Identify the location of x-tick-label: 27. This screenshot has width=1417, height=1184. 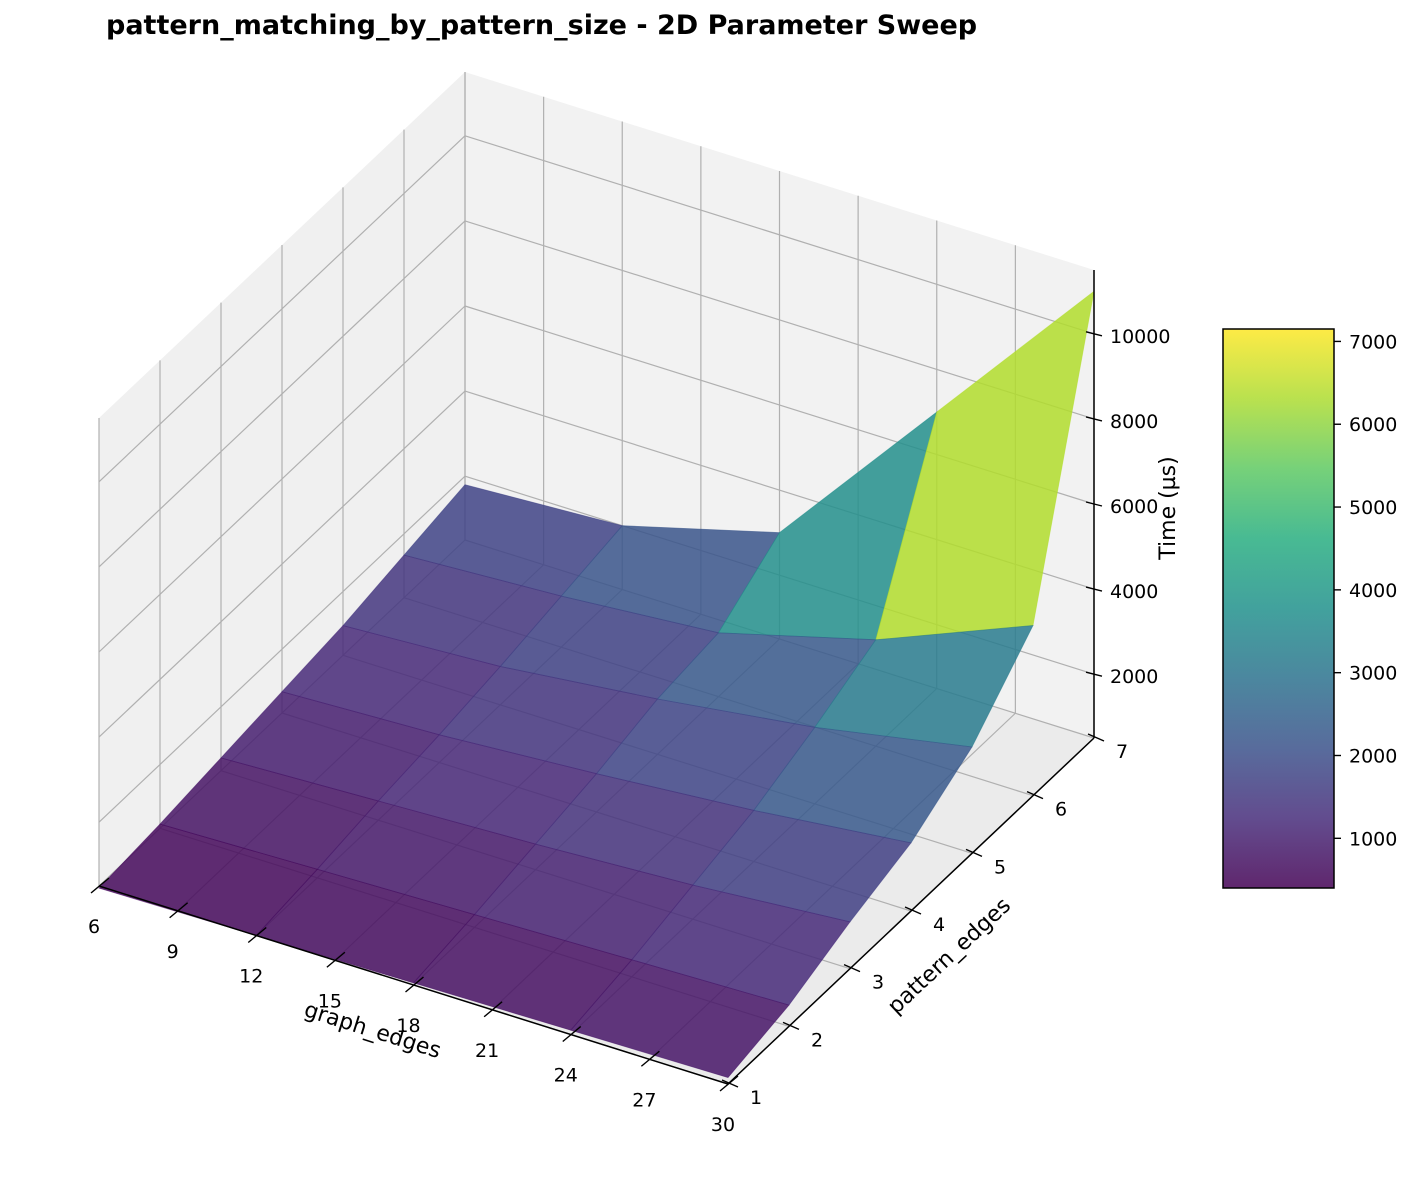
(644, 1100).